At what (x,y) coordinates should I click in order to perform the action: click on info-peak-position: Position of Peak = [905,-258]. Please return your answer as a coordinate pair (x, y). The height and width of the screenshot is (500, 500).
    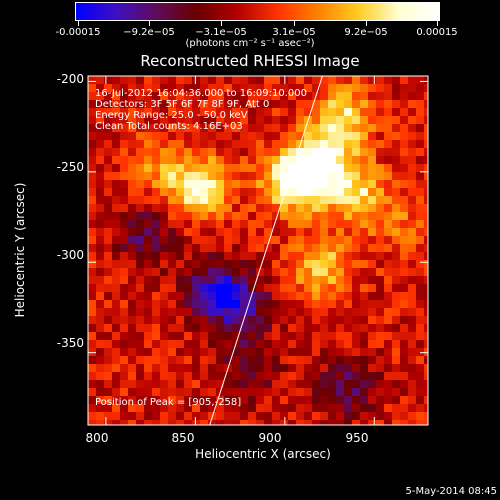
    Looking at the image, I should click on (168, 402).